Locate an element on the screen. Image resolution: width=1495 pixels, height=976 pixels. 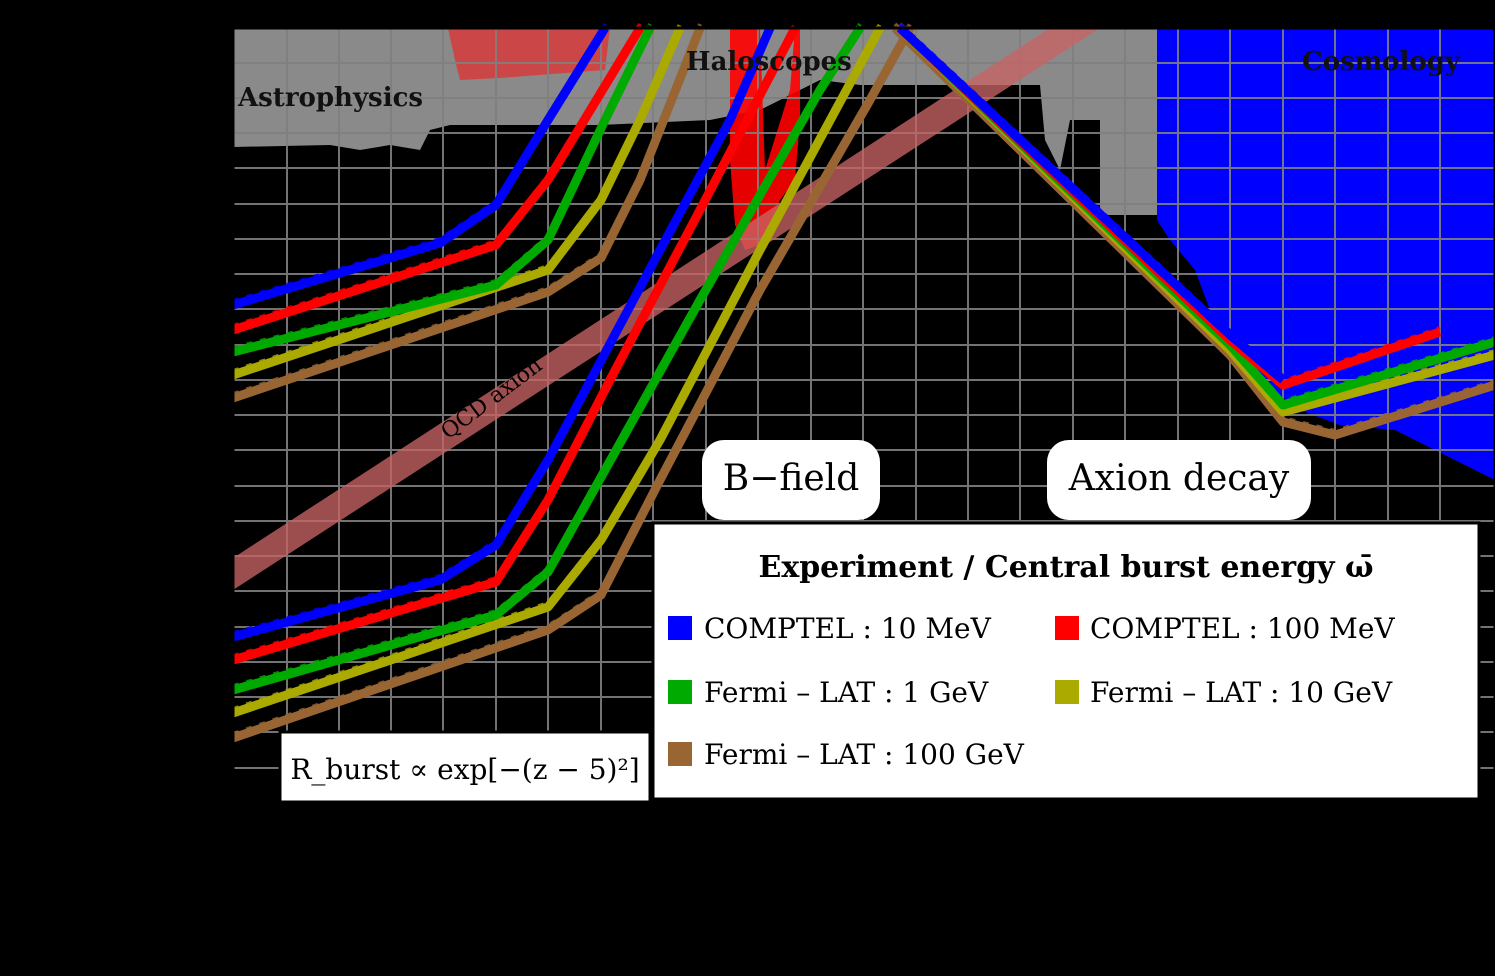
region-label-haloscopes: Haloscopes is located at coordinates (769, 62).